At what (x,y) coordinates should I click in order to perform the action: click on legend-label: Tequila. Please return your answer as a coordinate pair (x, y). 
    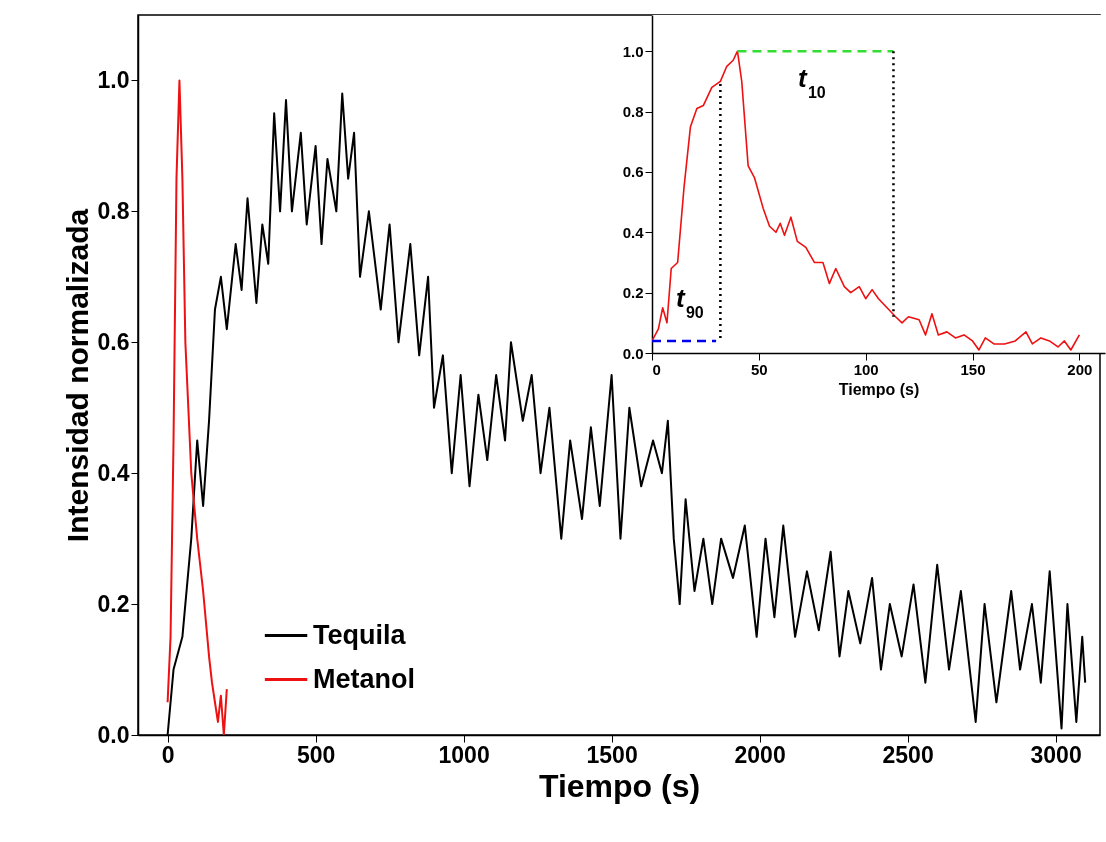
    Looking at the image, I should click on (360, 634).